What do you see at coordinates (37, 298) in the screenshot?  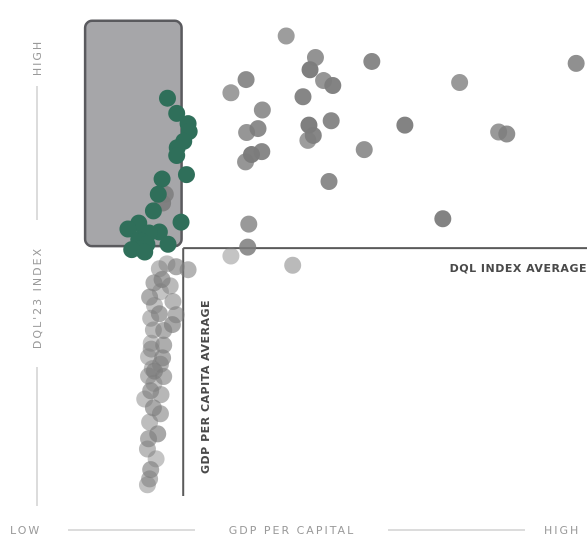 I see `y-axis-title: DQL'23 INDEX` at bounding box center [37, 298].